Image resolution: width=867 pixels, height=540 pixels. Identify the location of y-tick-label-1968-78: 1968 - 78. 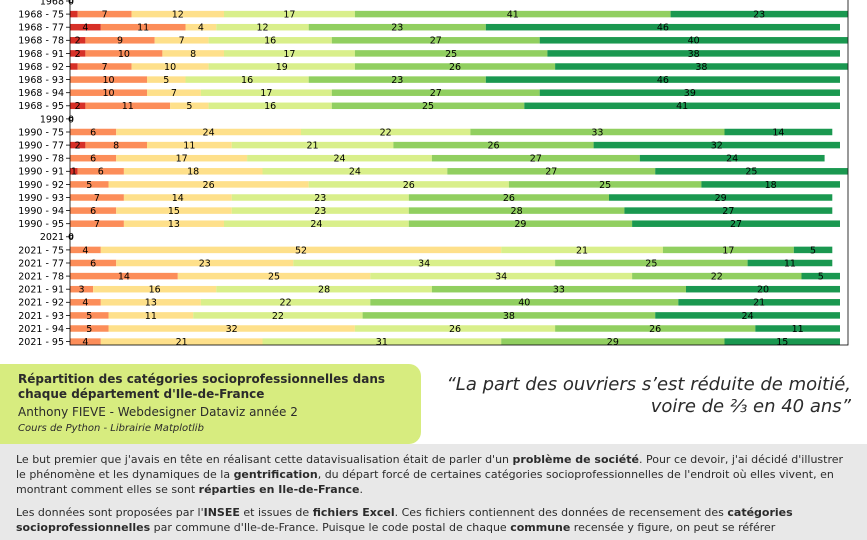
(41, 41).